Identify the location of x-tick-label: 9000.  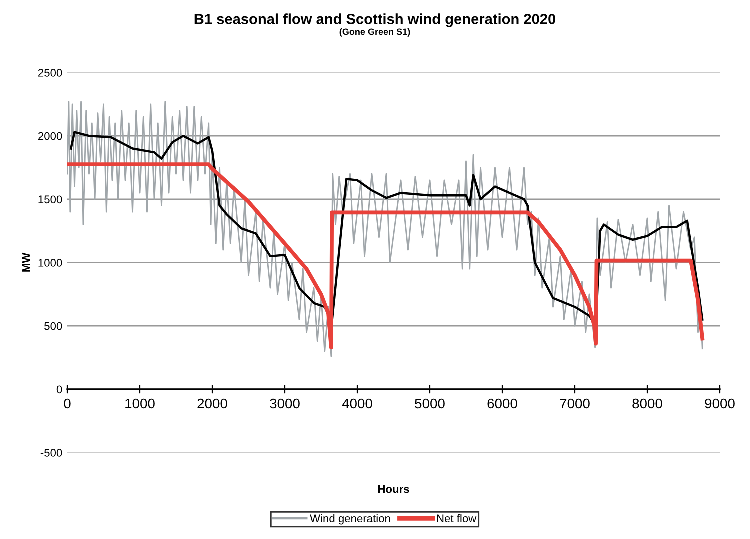
(720, 403).